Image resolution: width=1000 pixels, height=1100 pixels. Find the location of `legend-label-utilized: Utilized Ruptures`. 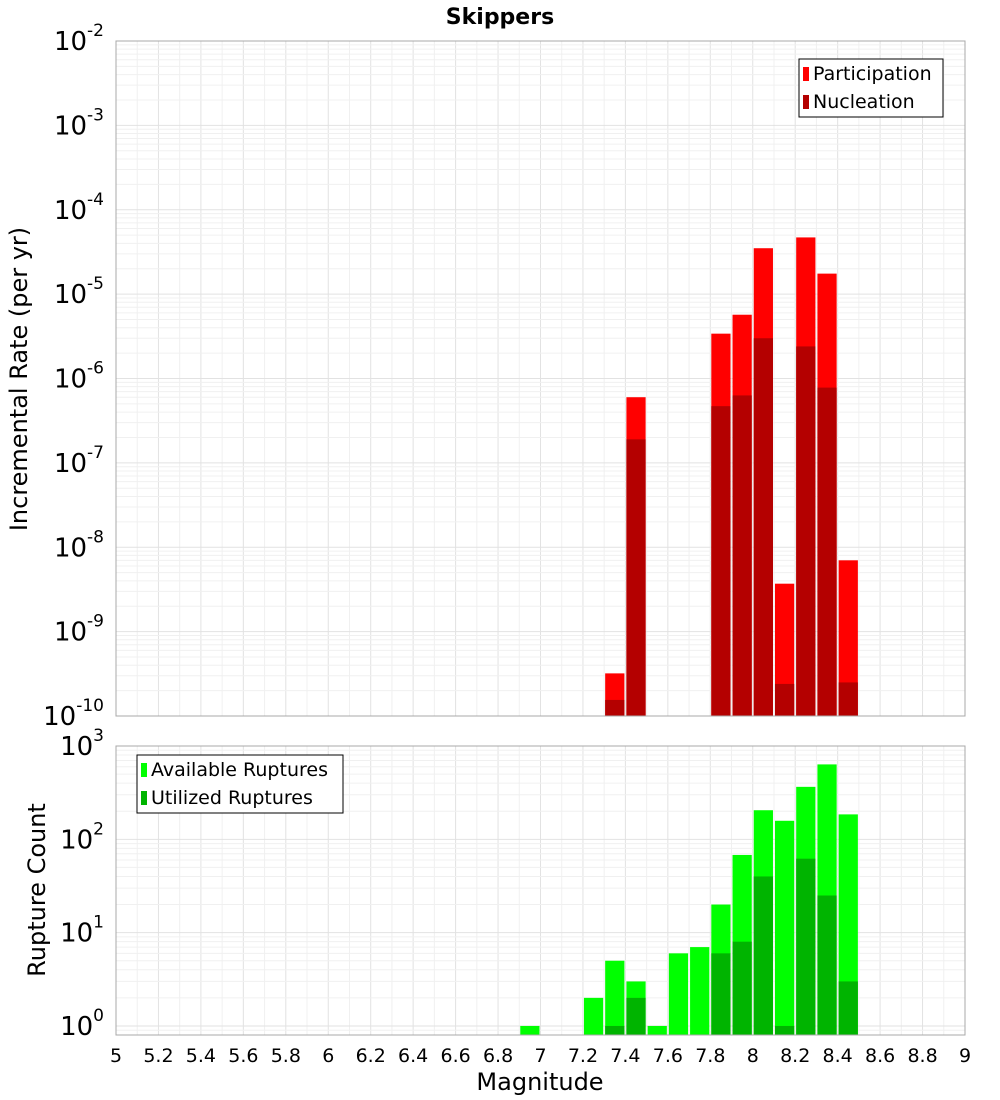

legend-label-utilized: Utilized Ruptures is located at coordinates (232, 798).